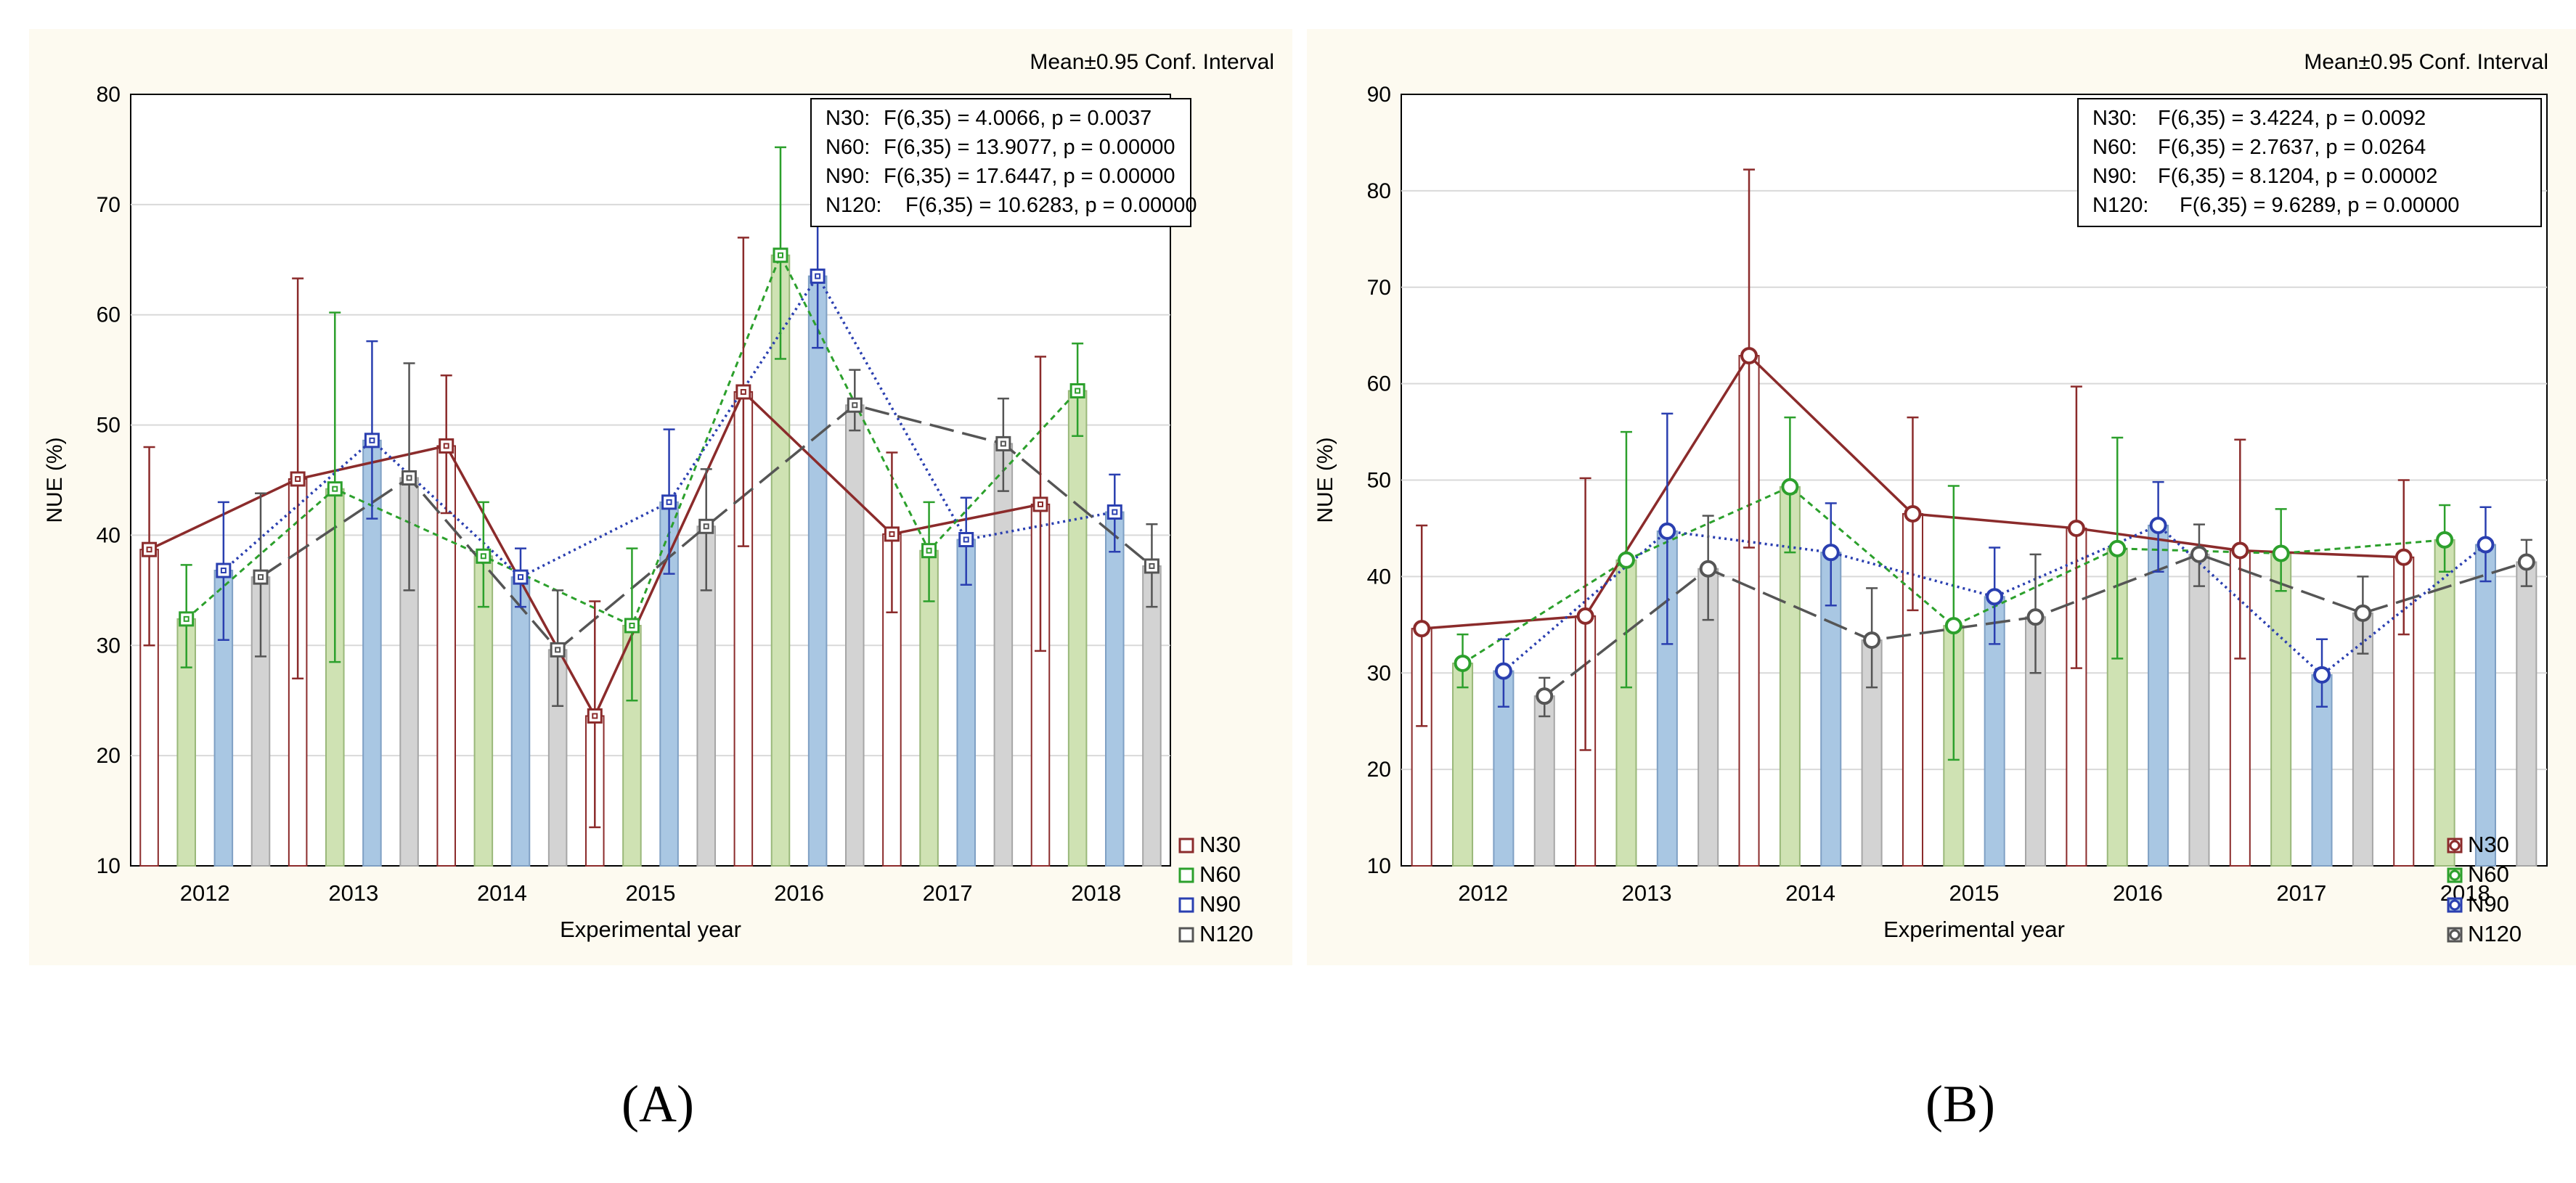 The height and width of the screenshot is (1183, 2576). I want to click on legend-label-n120: N120, so click(1226, 934).